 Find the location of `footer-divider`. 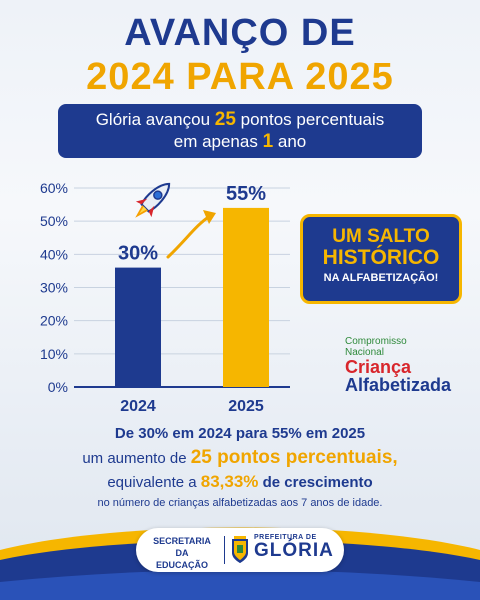

footer-divider is located at coordinates (224, 550).